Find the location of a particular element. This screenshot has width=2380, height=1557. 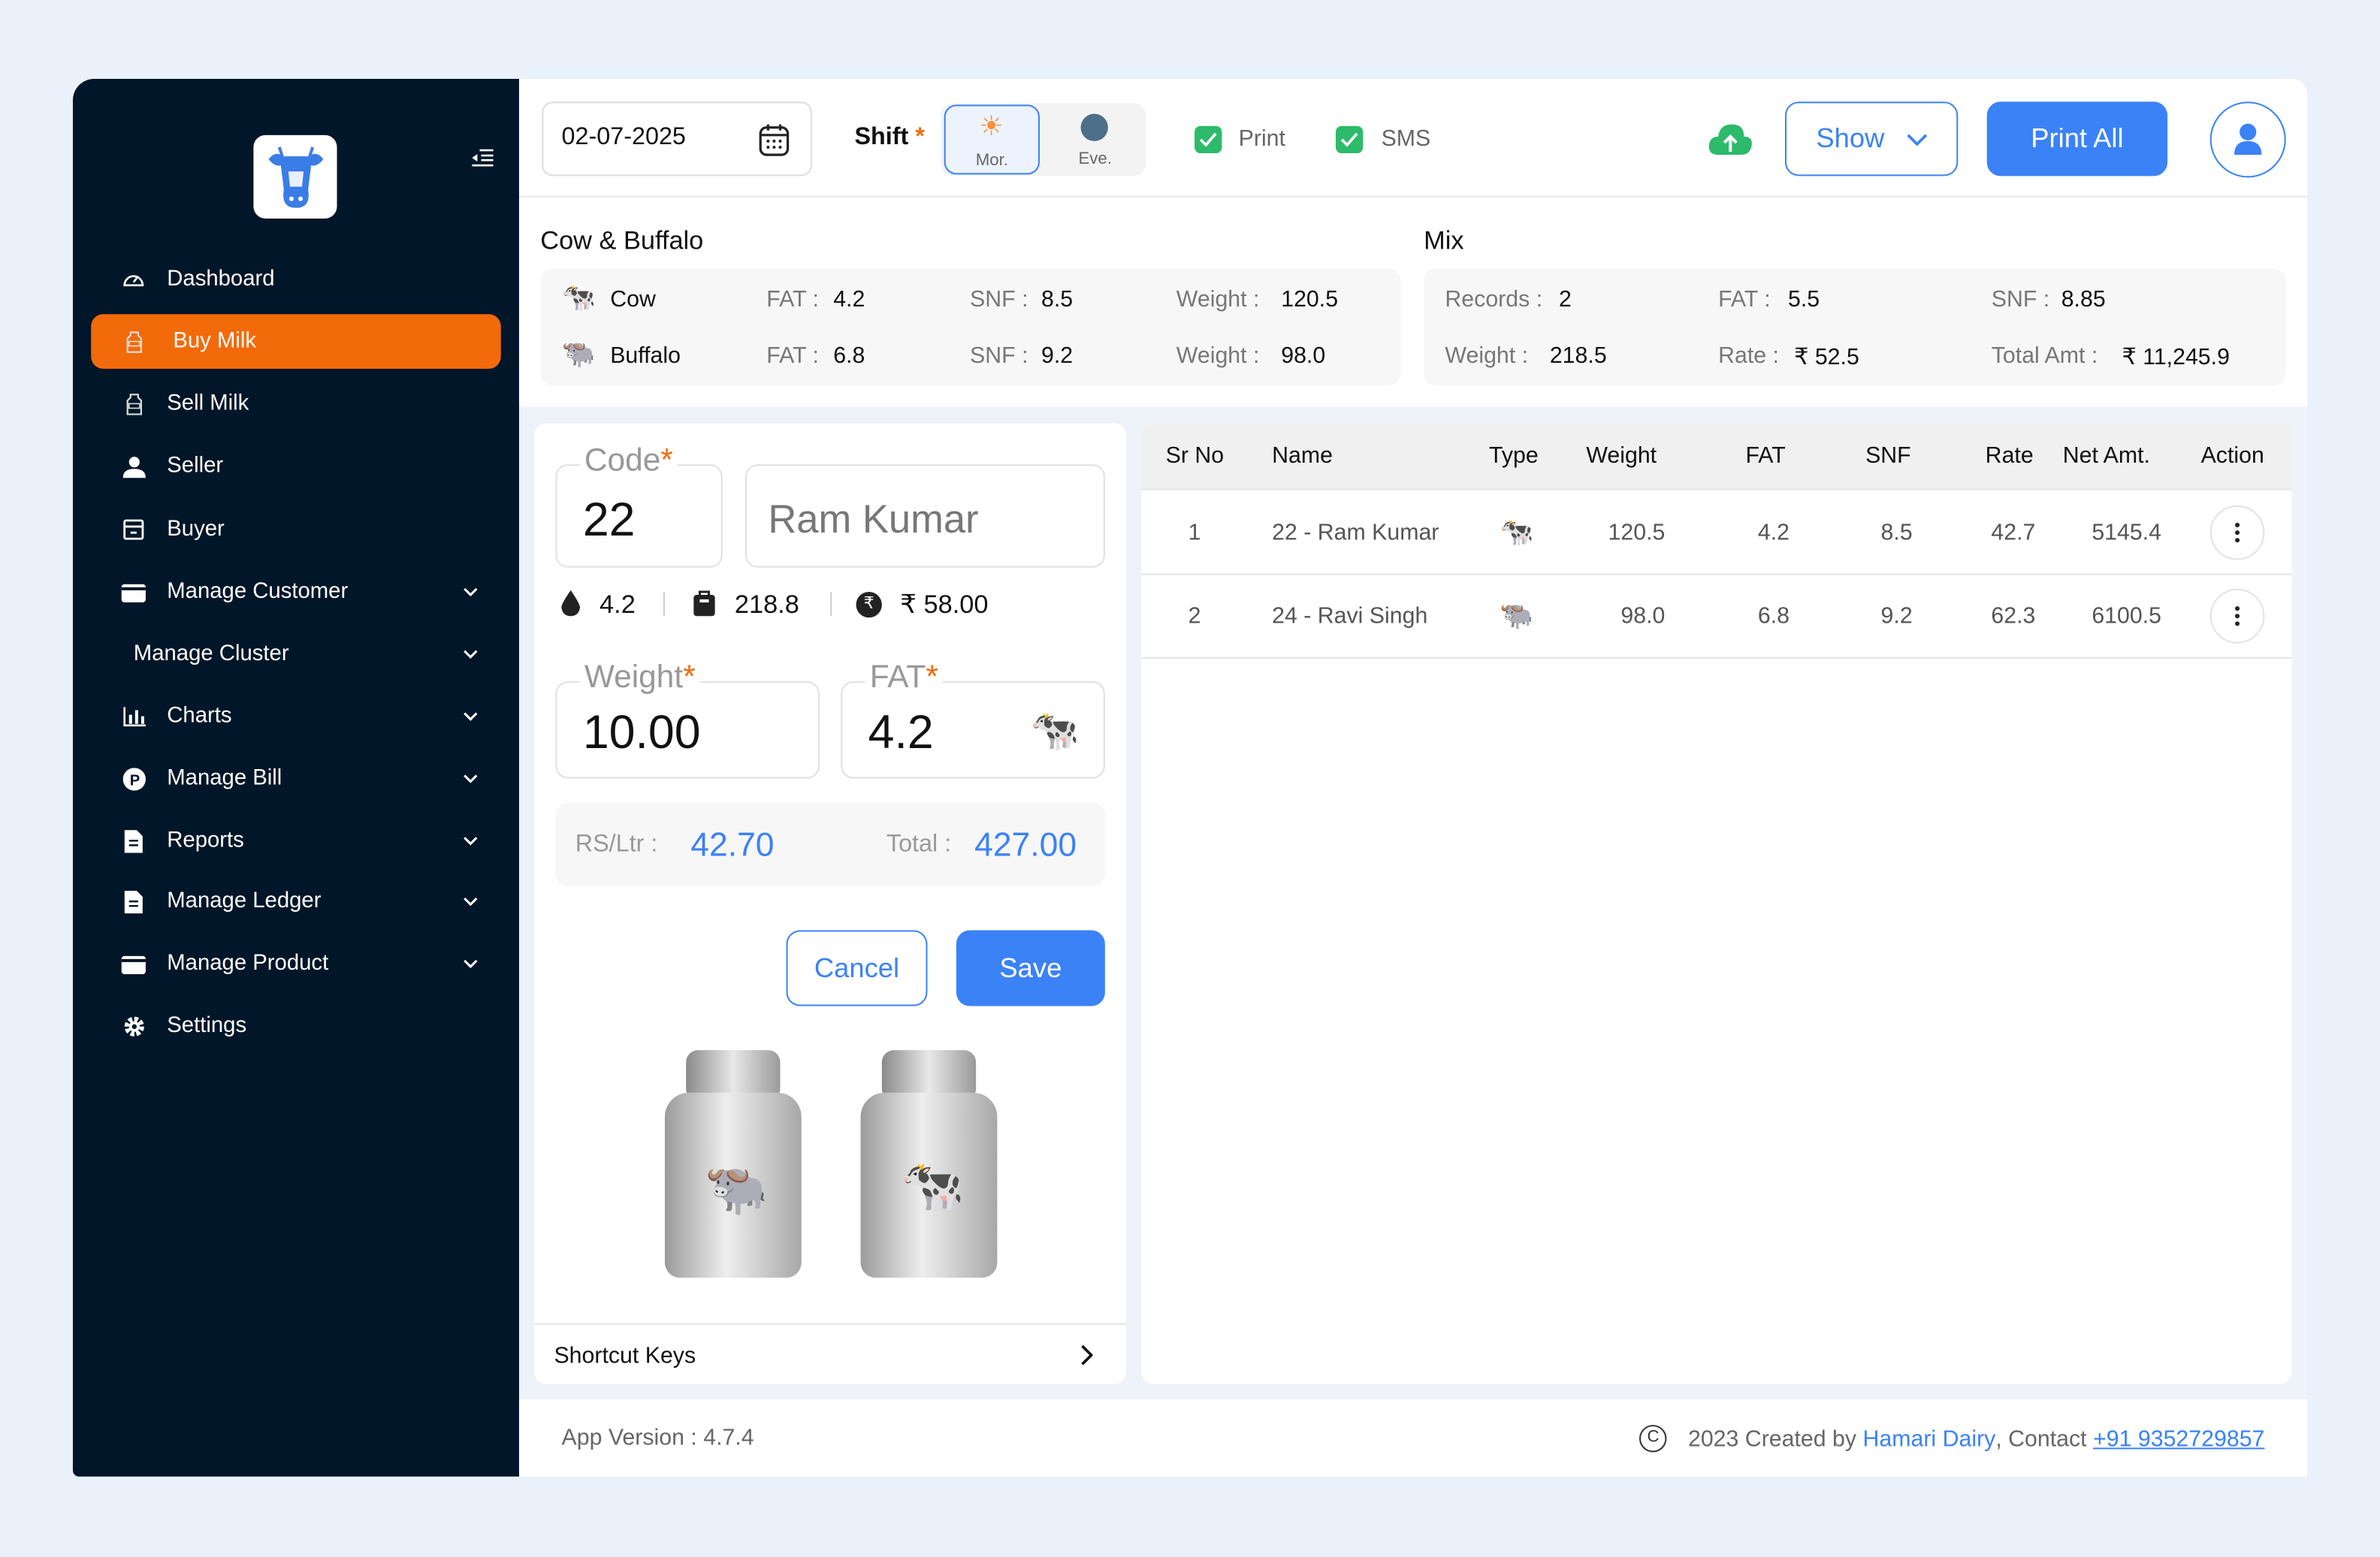

cancel-label: Cancel is located at coordinates (857, 967).